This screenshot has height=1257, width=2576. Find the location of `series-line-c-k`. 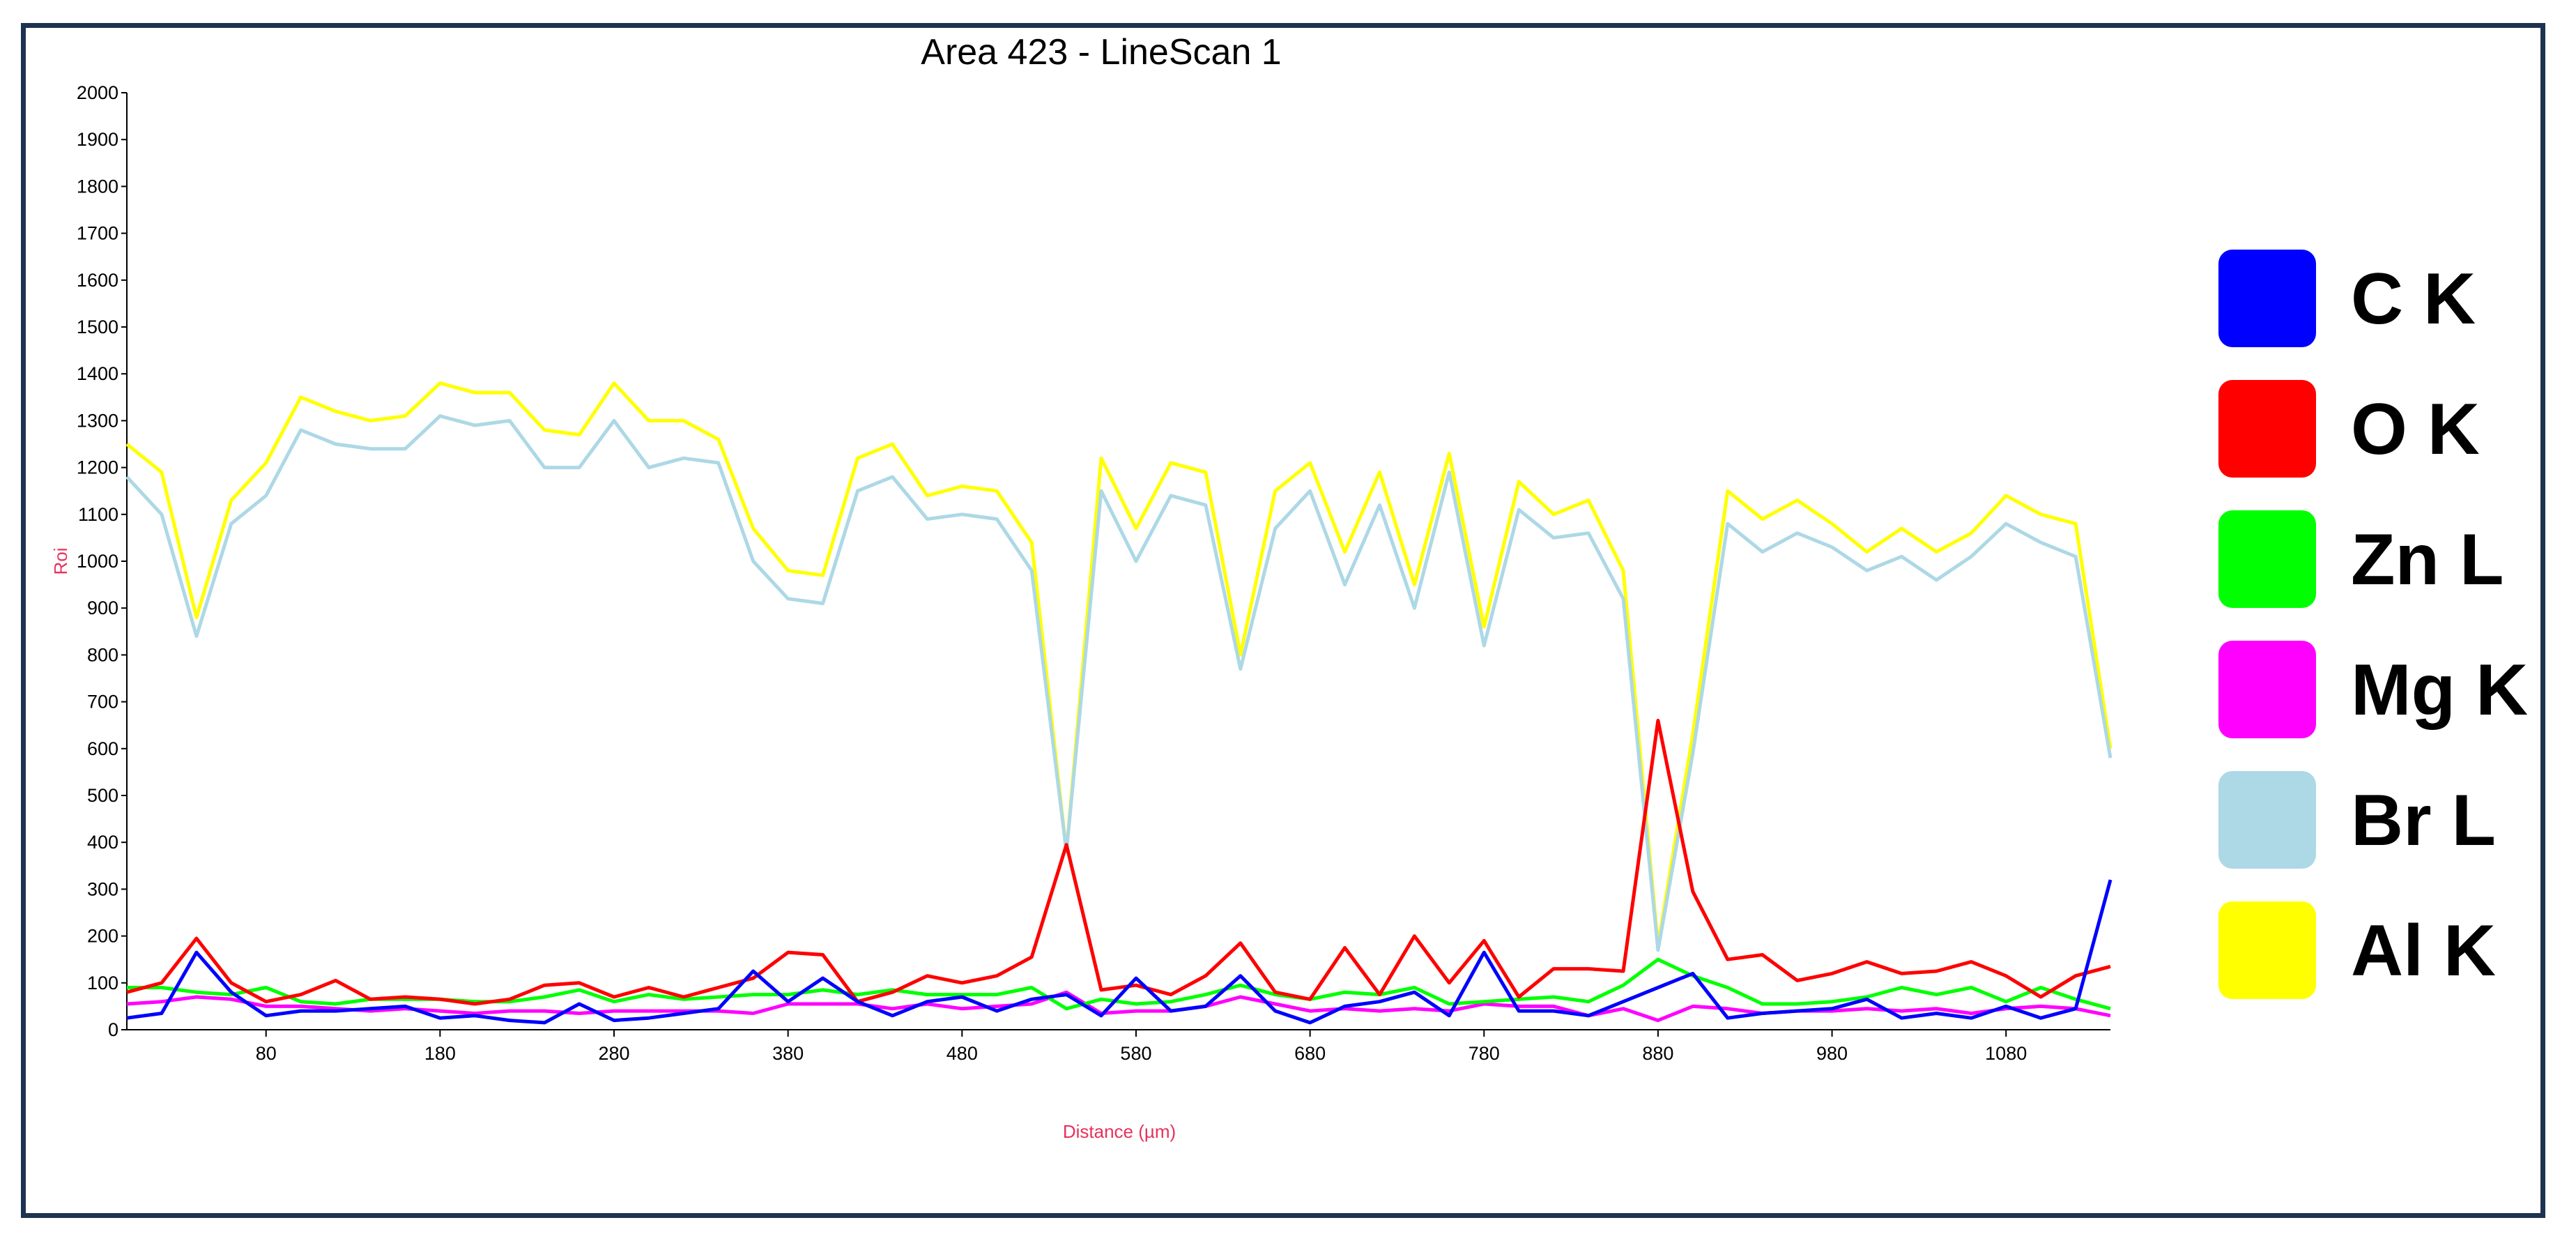

series-line-c-k is located at coordinates (1119, 952).